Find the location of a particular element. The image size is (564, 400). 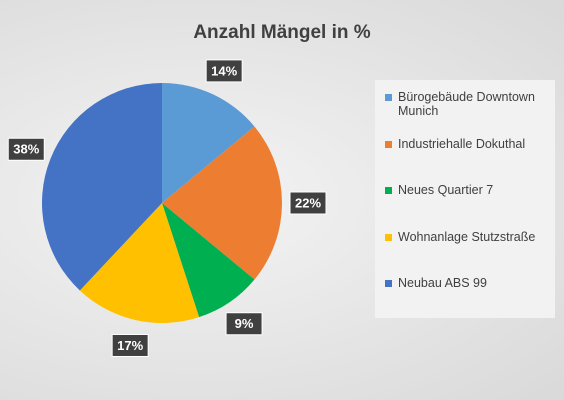

legend-item: Bürogebäude Downtown Munich is located at coordinates (467, 113).